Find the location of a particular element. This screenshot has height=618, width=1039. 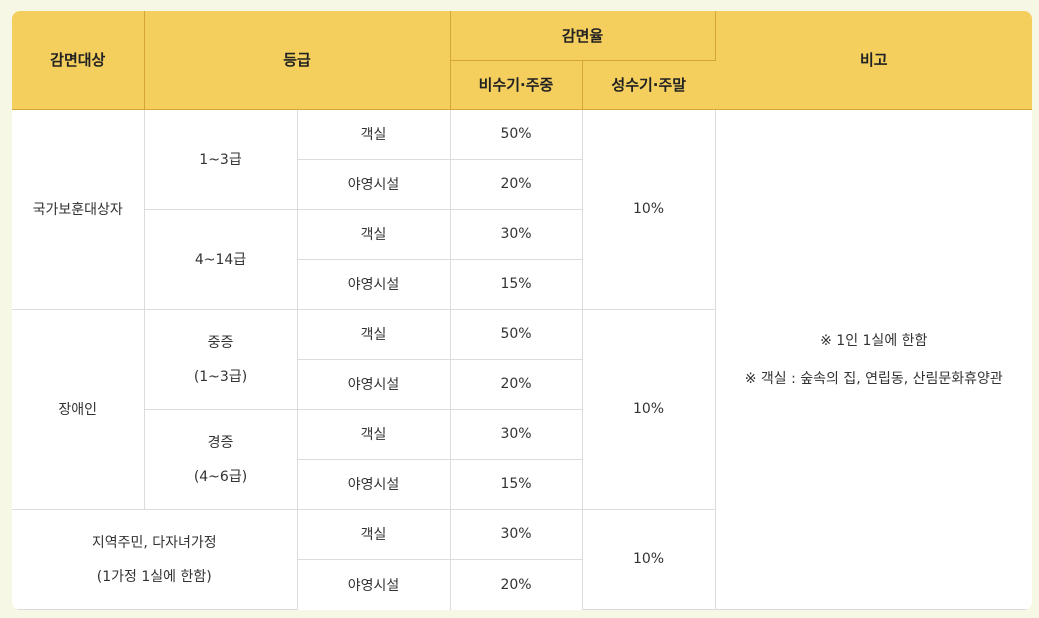

group-resident: 지역주민, 다자녀가정 (1가정 1실에 한함) is located at coordinates (155, 559).